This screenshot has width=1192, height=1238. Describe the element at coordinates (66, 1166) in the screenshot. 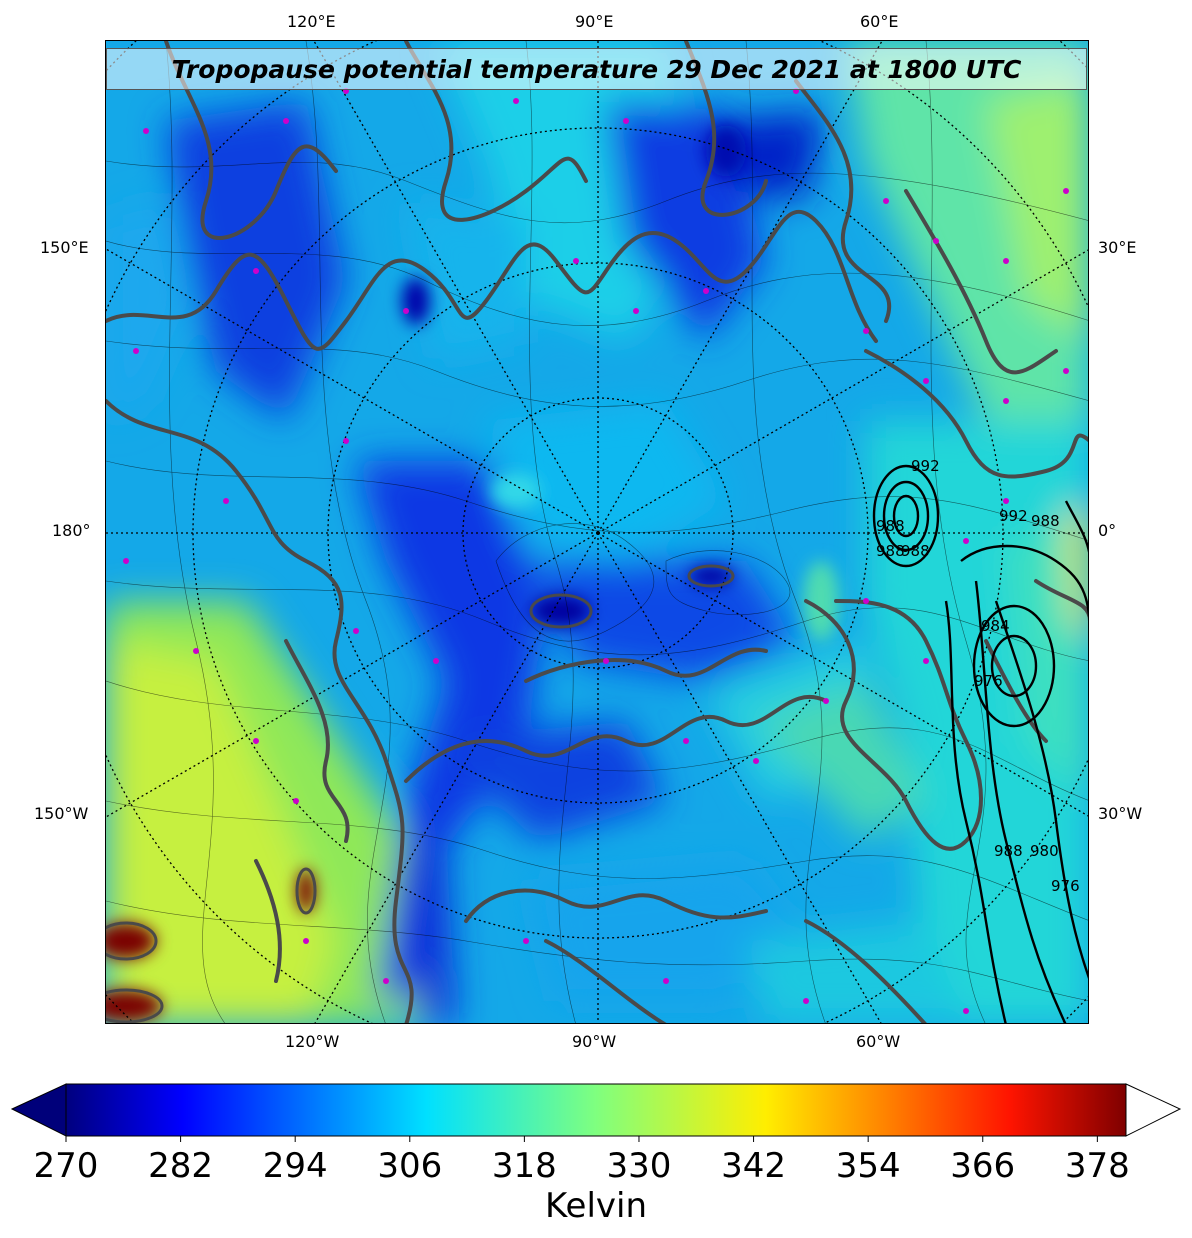

I see `colorbar-tick-label: 270` at that location.